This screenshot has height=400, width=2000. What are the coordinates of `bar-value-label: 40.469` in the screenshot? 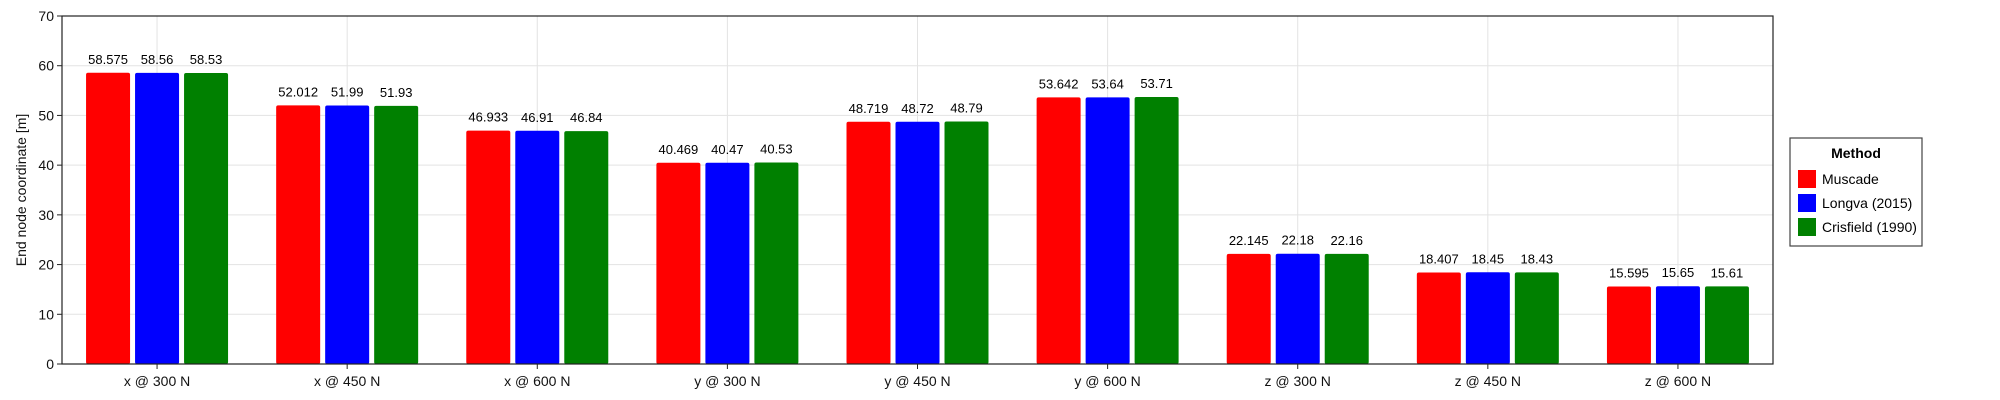 It's located at (679, 149).